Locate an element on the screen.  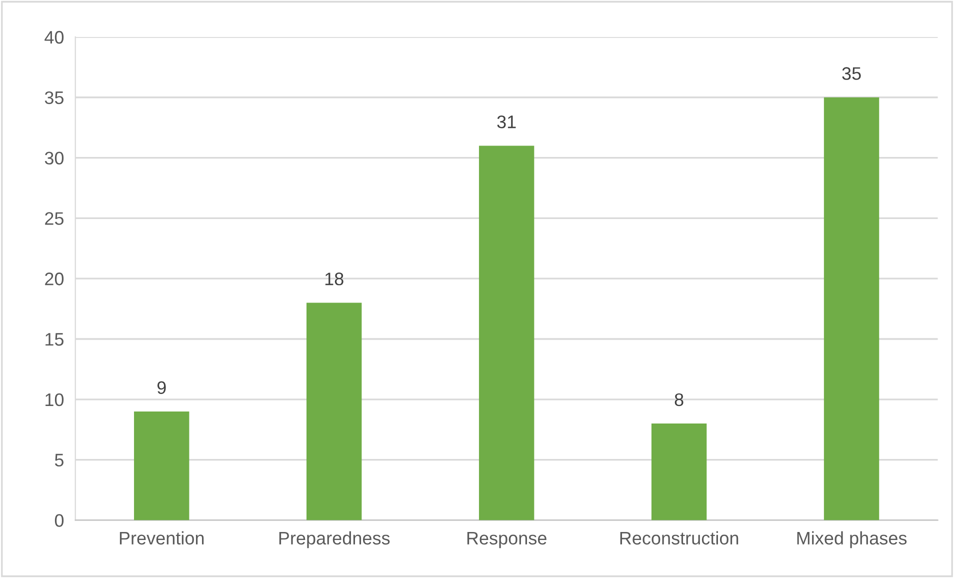
y-tick-label: 20 is located at coordinates (54, 279).